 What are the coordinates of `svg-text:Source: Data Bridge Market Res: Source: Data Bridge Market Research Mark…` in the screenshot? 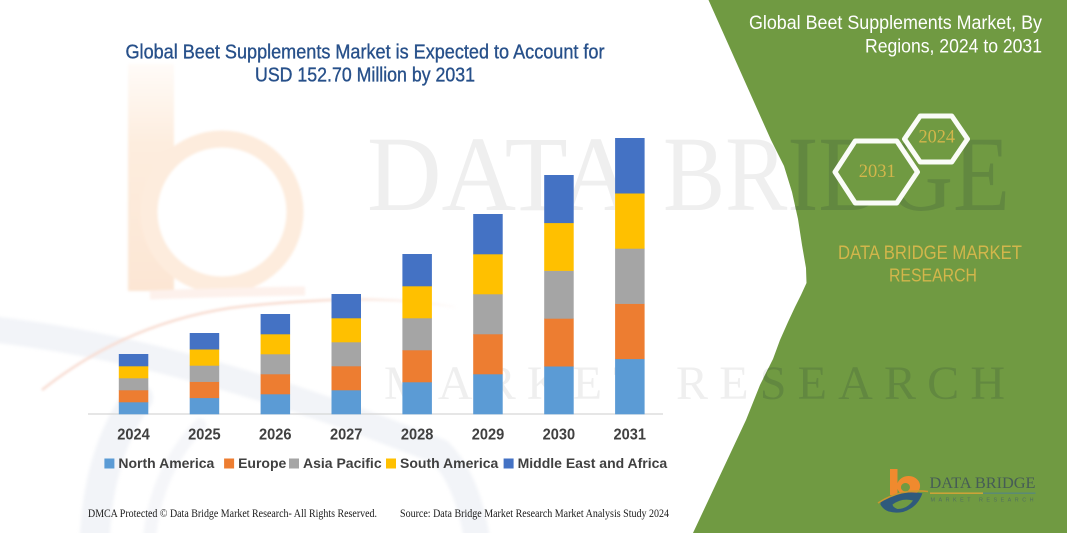 It's located at (534, 514).